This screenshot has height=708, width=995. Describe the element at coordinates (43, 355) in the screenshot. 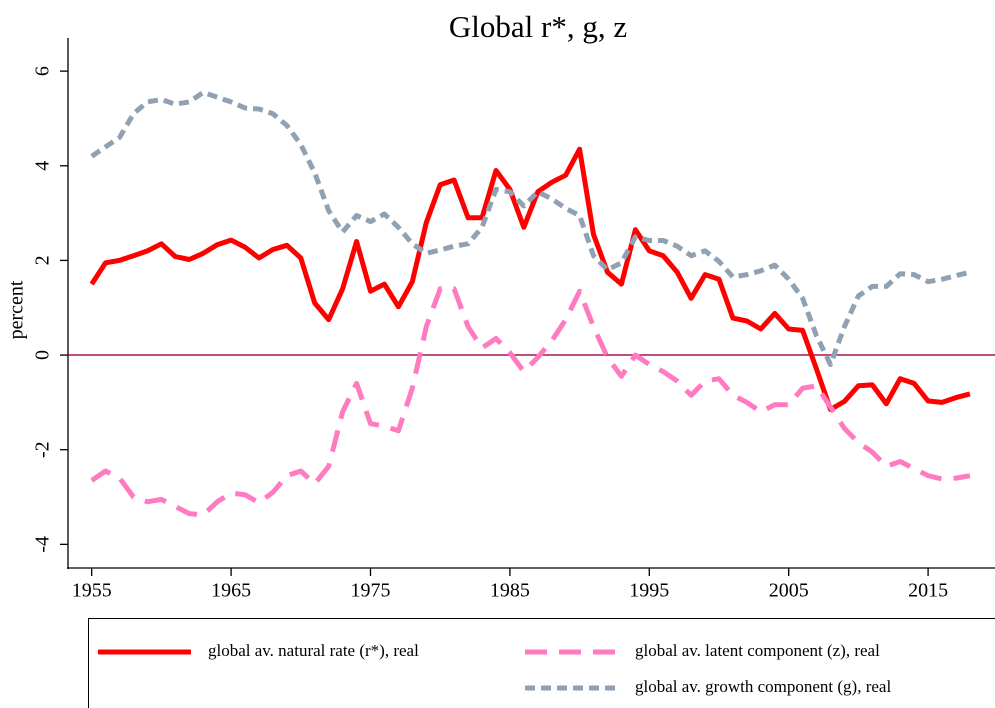

I see `y-tick-label: 0` at that location.